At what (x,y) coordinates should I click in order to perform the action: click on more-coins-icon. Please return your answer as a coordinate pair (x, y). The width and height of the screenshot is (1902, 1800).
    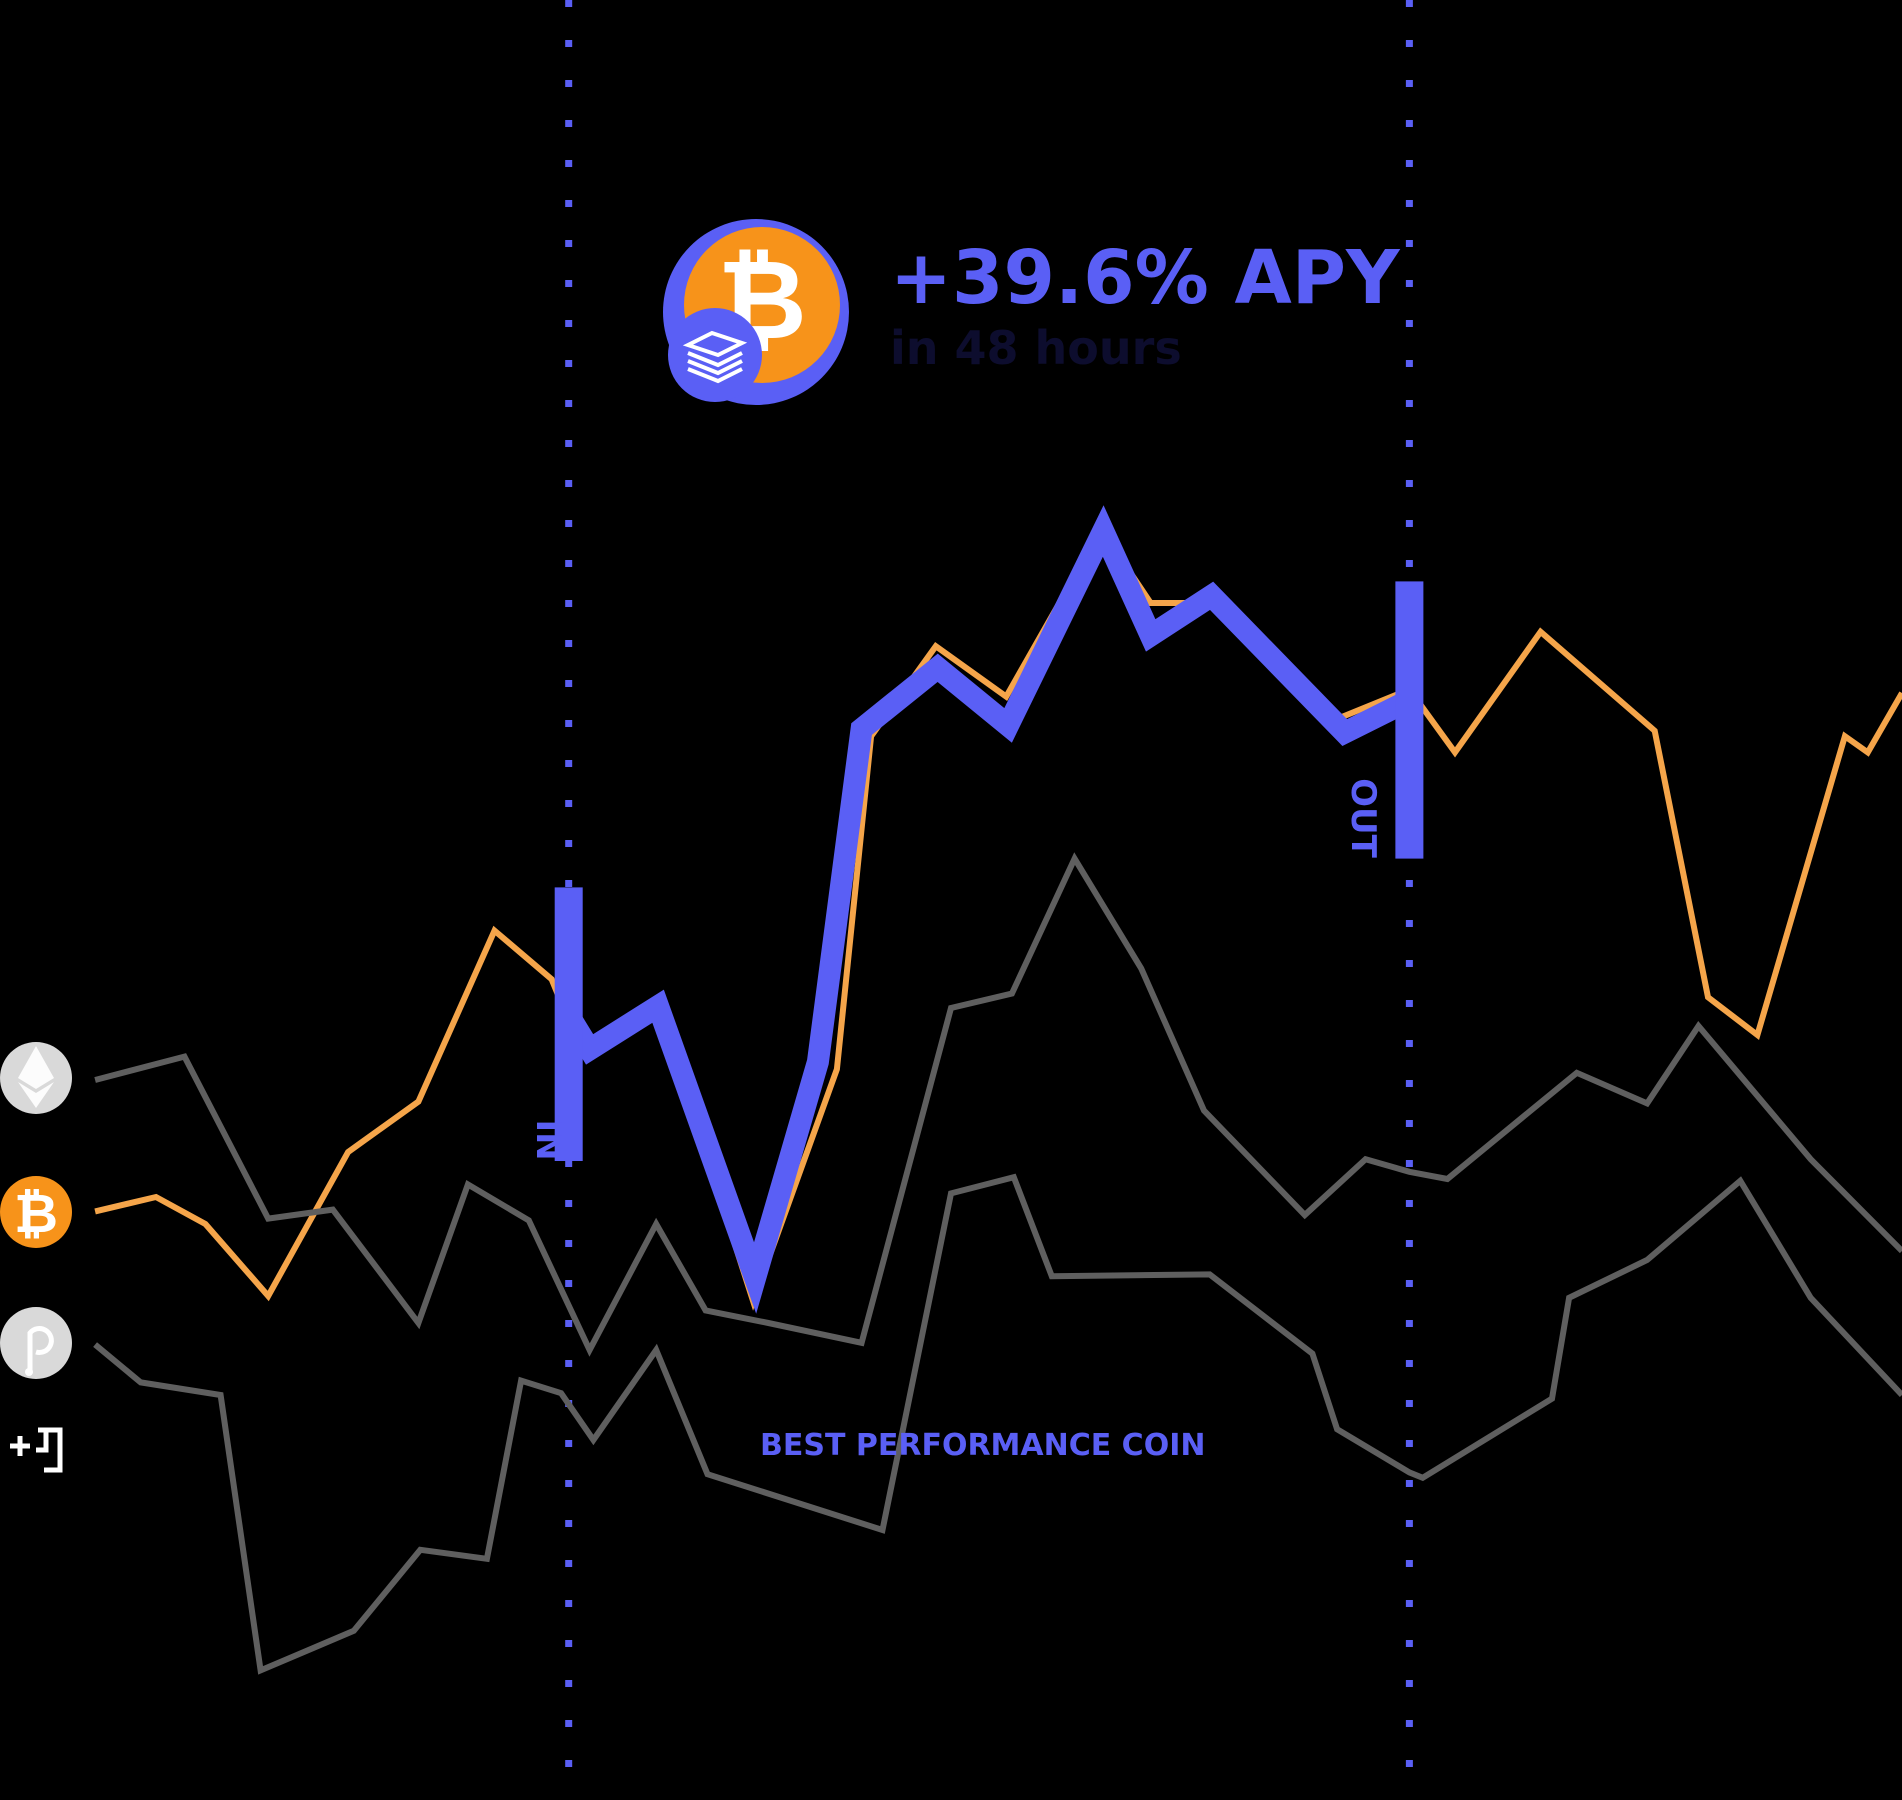
    Looking at the image, I should click on (36, 1450).